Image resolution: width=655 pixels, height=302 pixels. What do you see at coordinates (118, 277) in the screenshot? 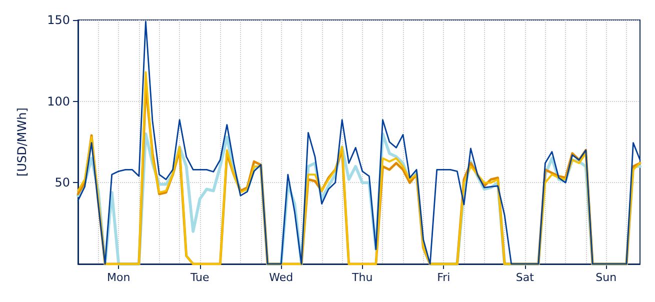
I see `x-tick-label: Mon` at bounding box center [118, 277].